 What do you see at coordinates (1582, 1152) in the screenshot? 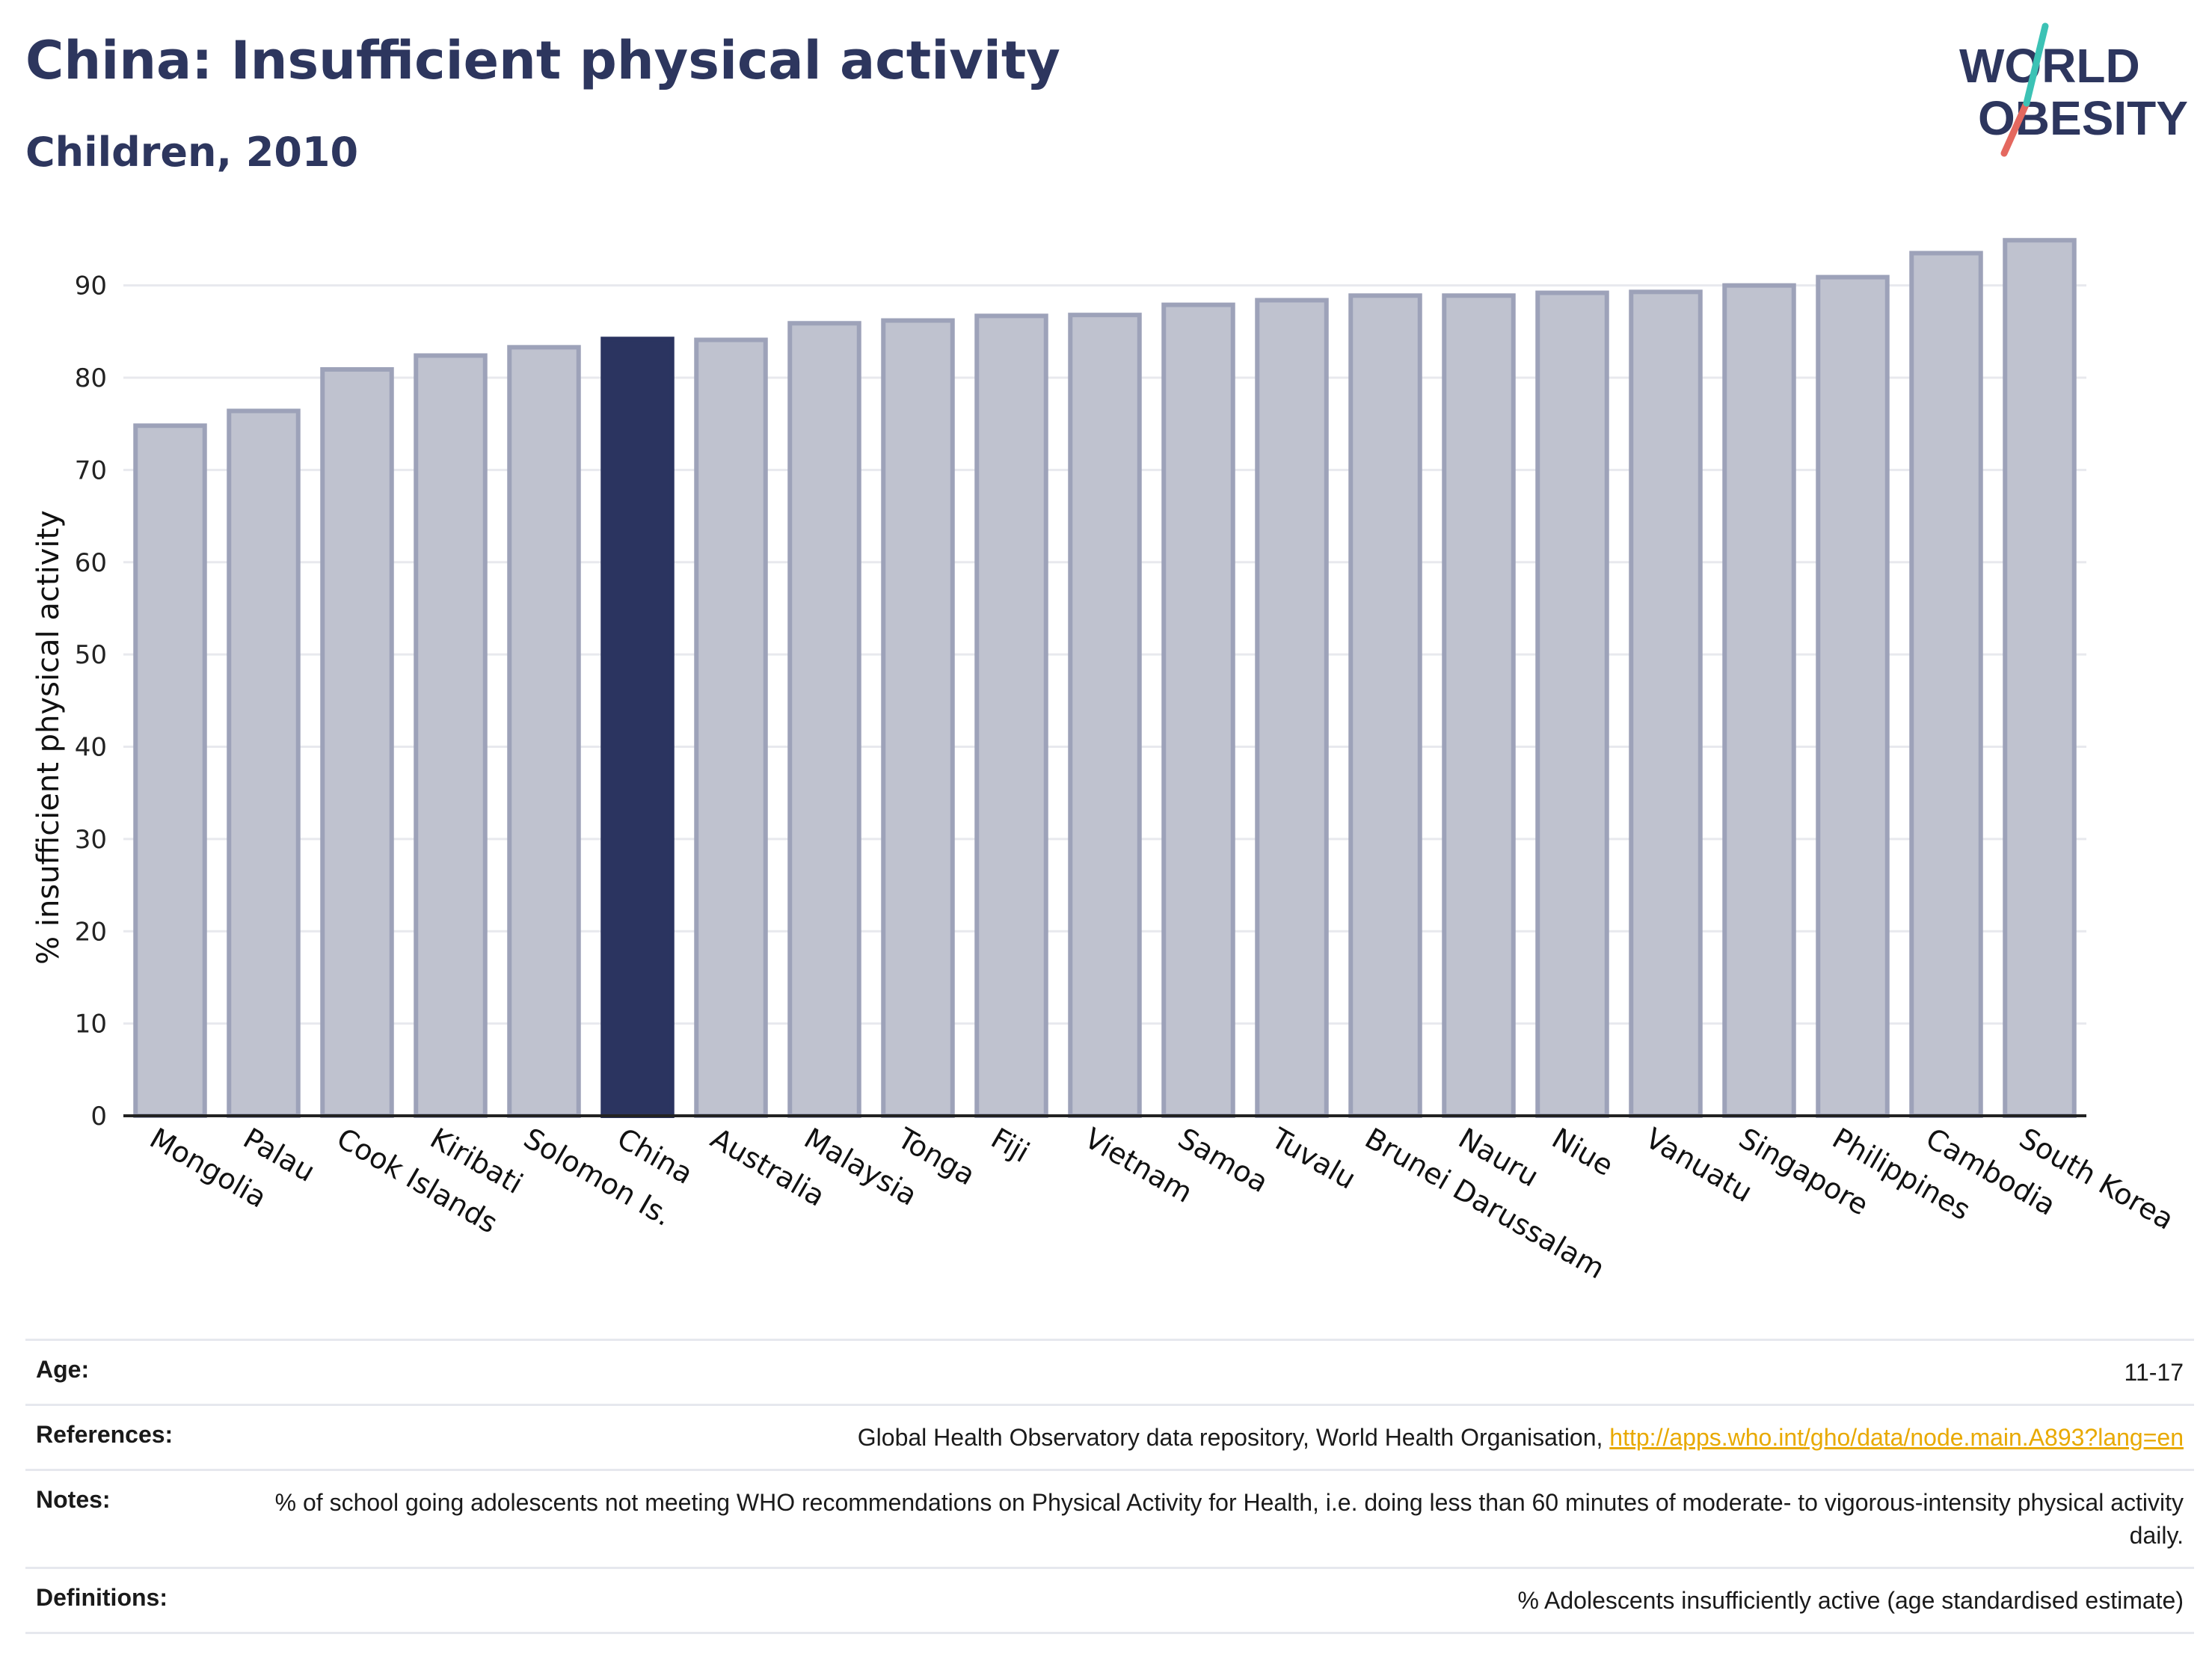
I see `x-tick-label: Niue` at bounding box center [1582, 1152].